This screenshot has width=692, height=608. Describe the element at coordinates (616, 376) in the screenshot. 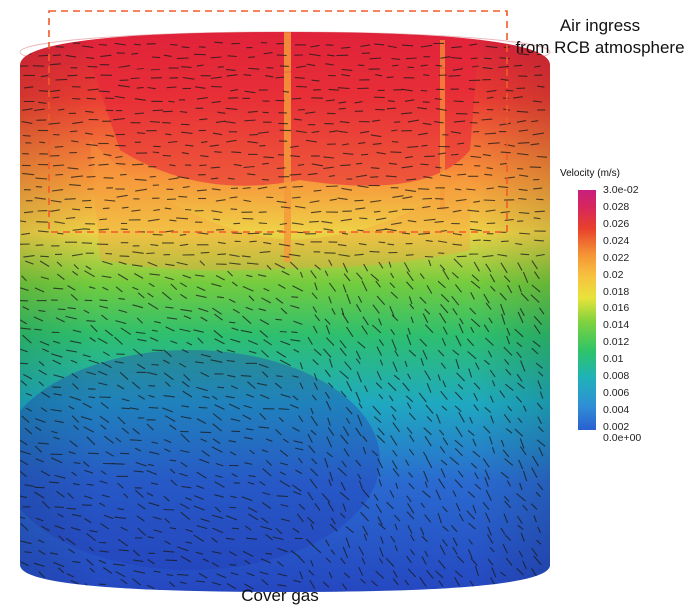

I see `legend-tick: 0.008` at that location.